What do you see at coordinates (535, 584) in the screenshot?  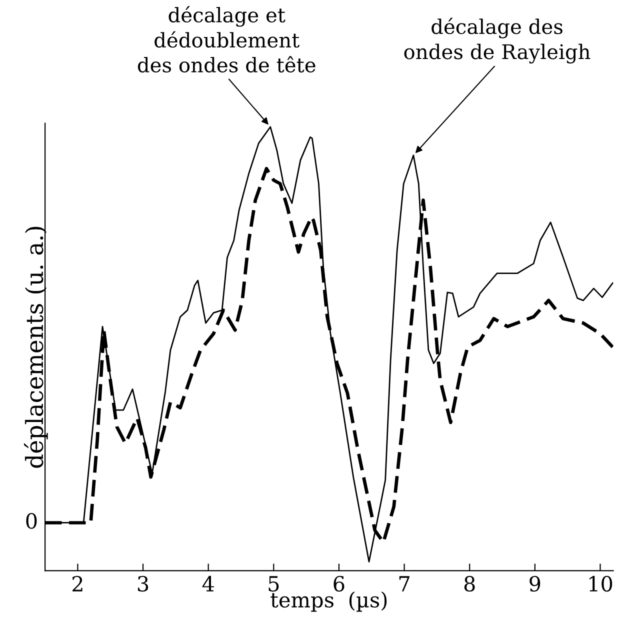 I see `x-tick-label: 9` at bounding box center [535, 584].